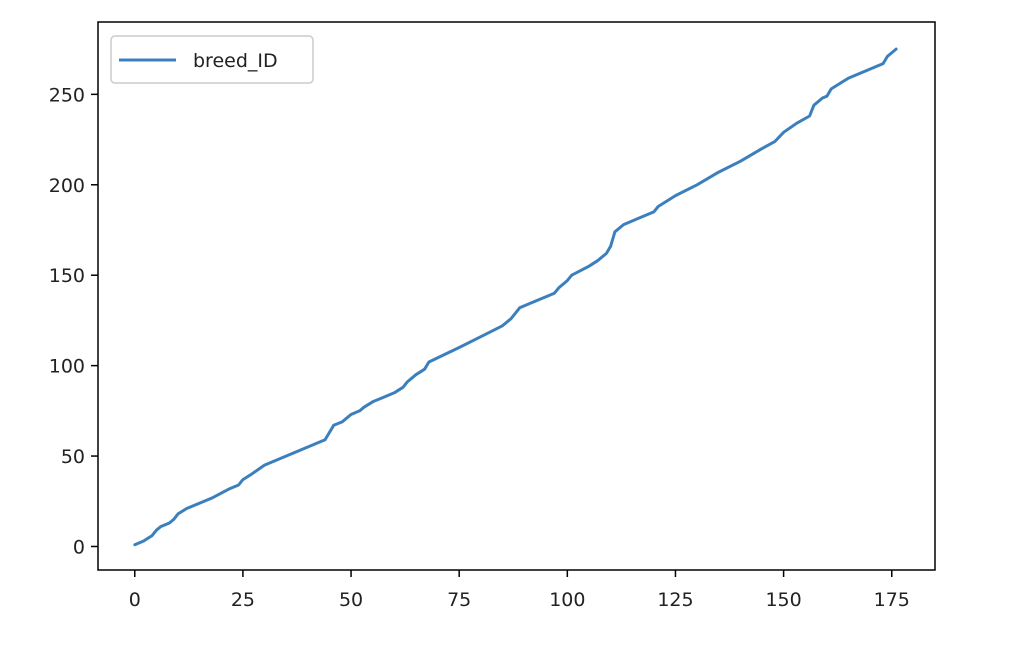 Image resolution: width=1030 pixels, height=654 pixels. What do you see at coordinates (73, 321) in the screenshot?
I see `y-axis: 0 50 100 150 200 250` at bounding box center [73, 321].